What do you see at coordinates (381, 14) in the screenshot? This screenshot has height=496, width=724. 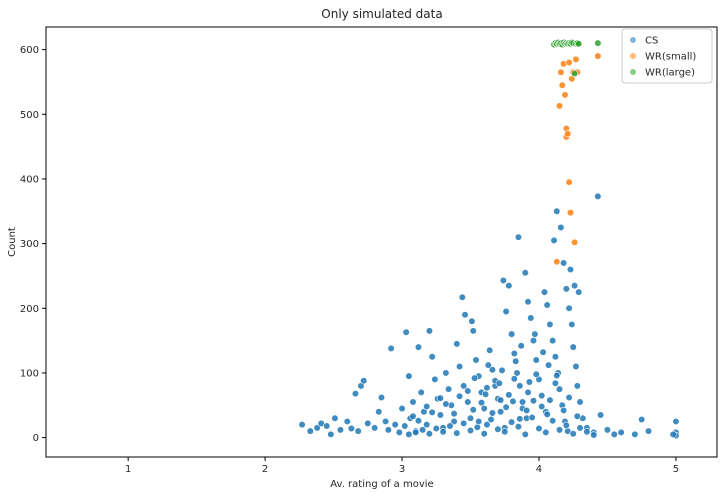 I see `chart-title: Only simulated data` at bounding box center [381, 14].